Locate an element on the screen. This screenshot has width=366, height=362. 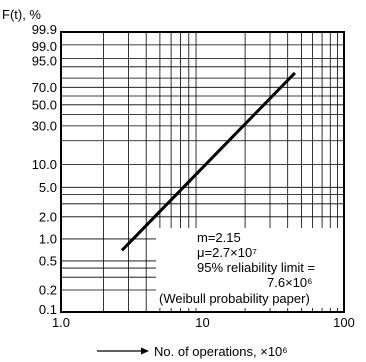
y-axis-label: F(t), % is located at coordinates (21, 14).